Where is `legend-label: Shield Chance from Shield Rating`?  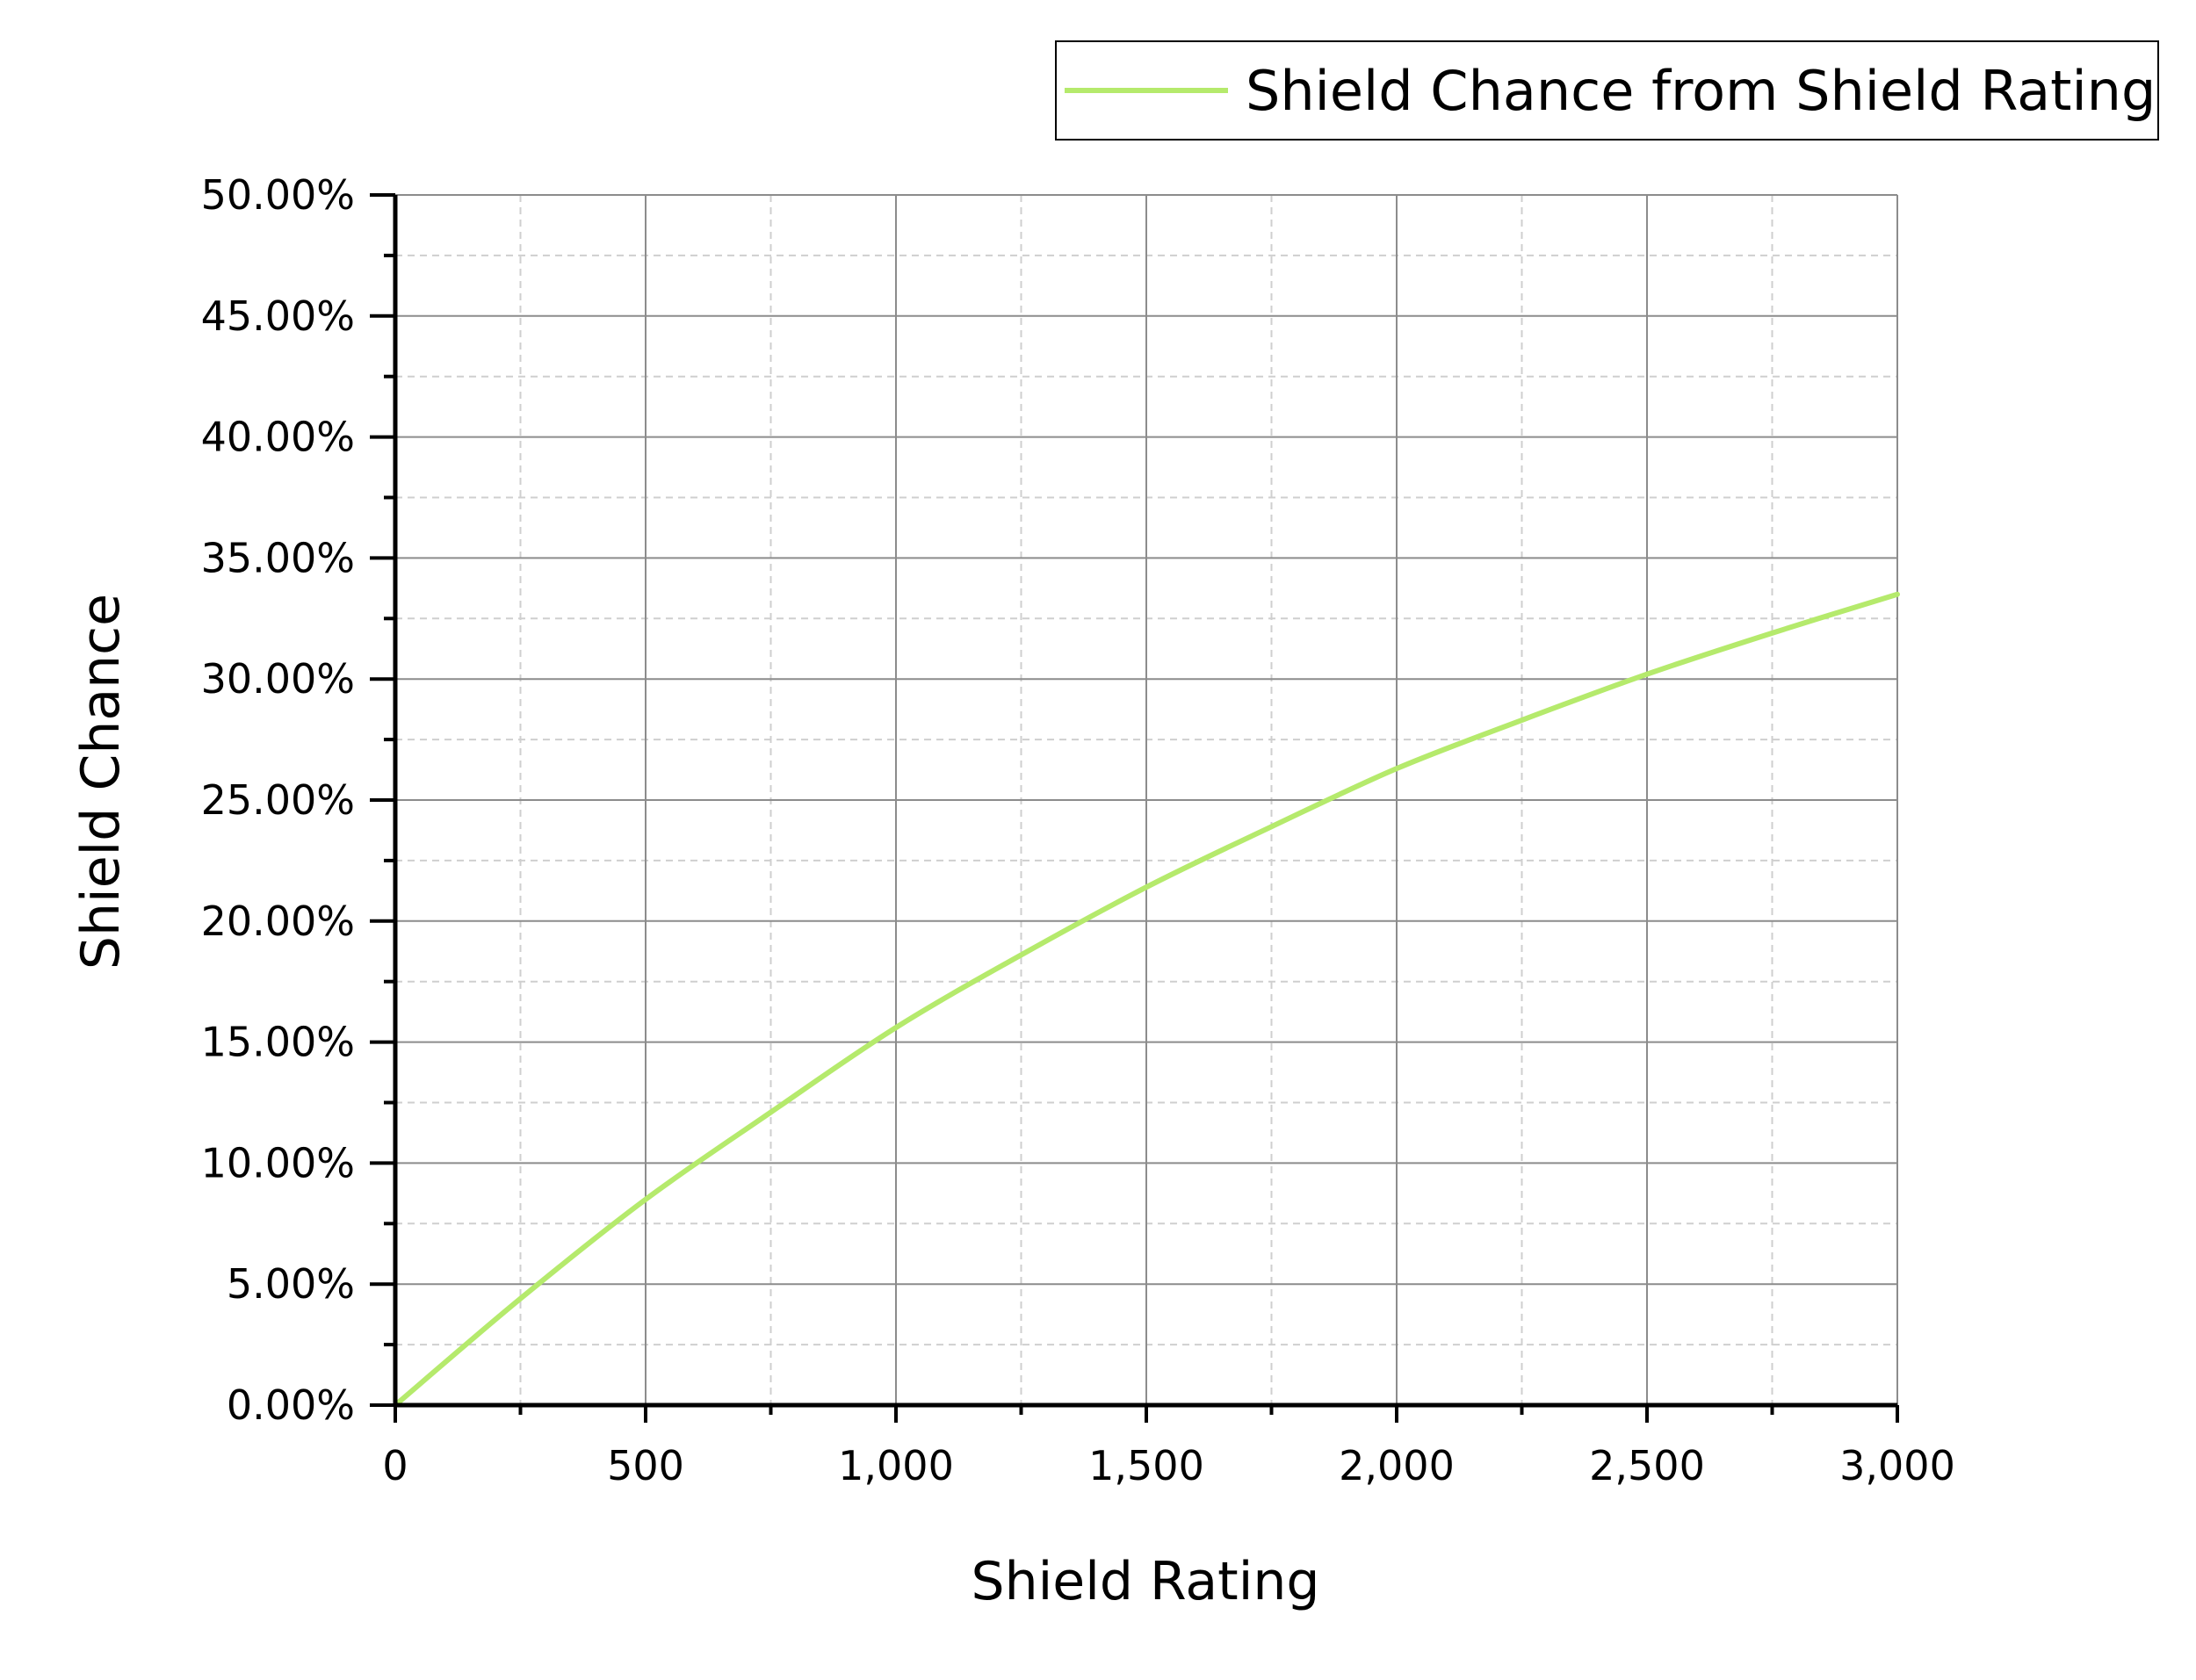
legend-label: Shield Chance from Shield Rating is located at coordinates (1701, 91).